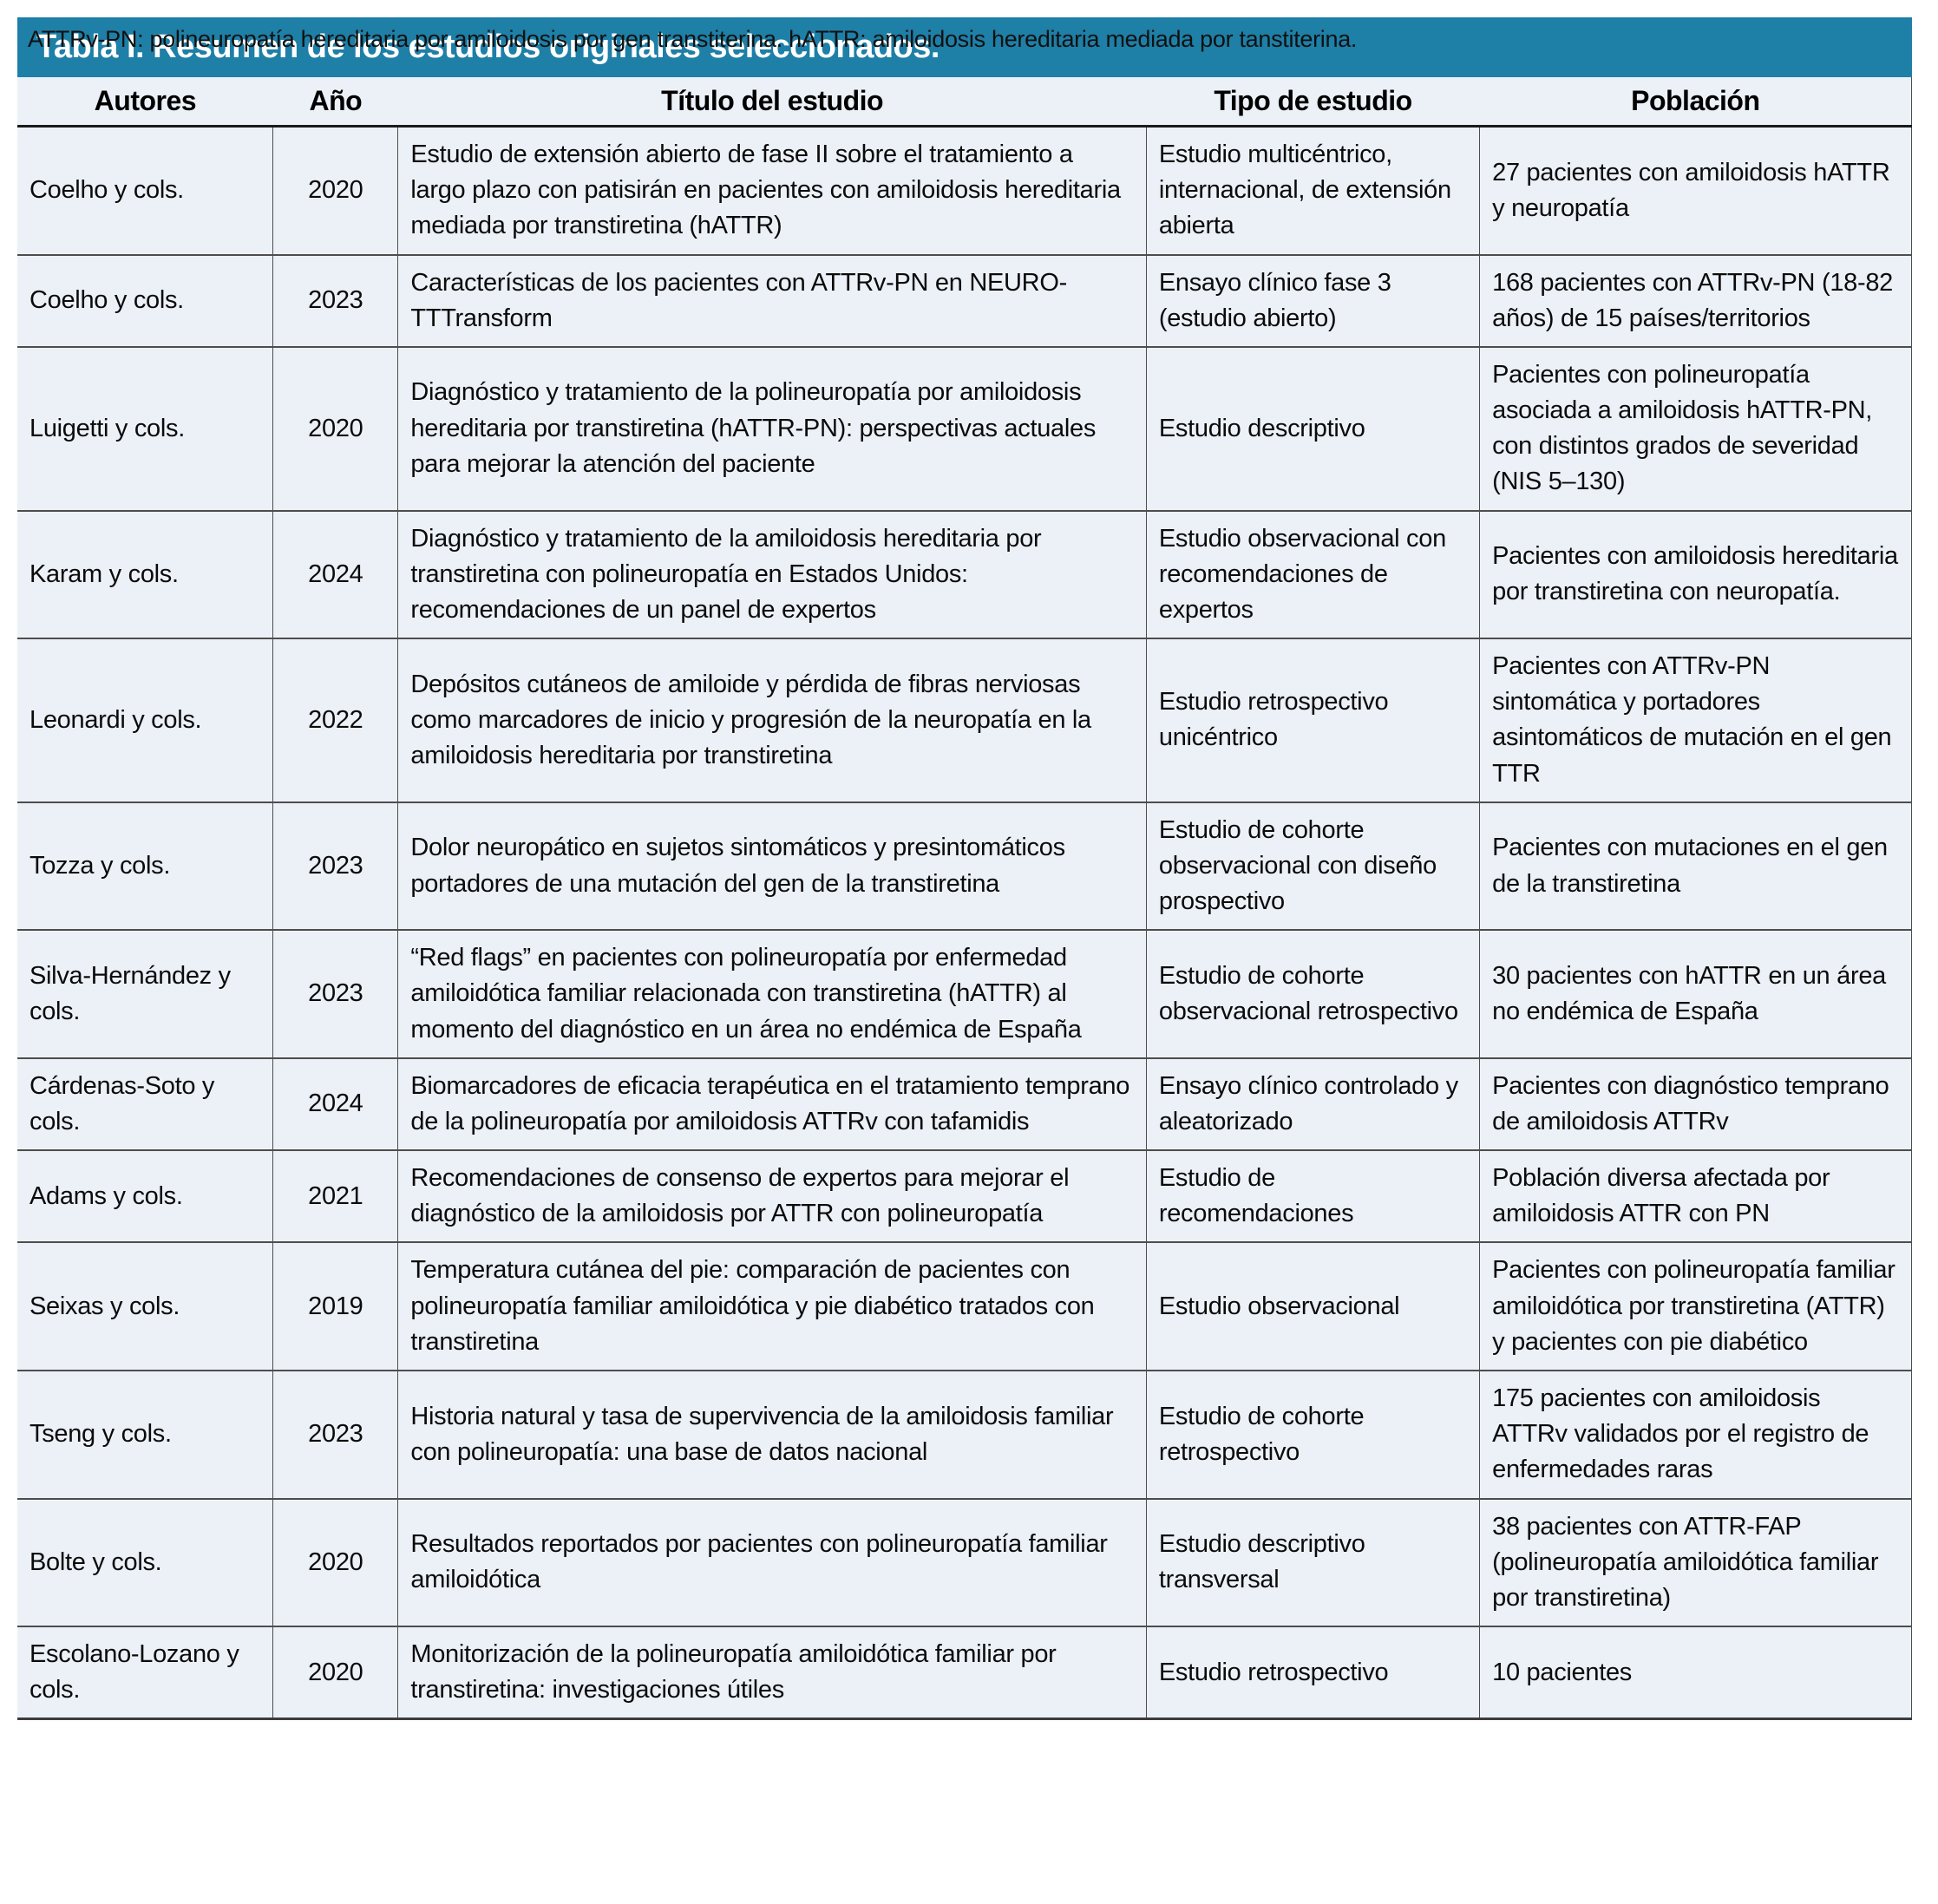  What do you see at coordinates (1312, 429) in the screenshot?
I see `cell-tipo: Estudio descriptivo` at bounding box center [1312, 429].